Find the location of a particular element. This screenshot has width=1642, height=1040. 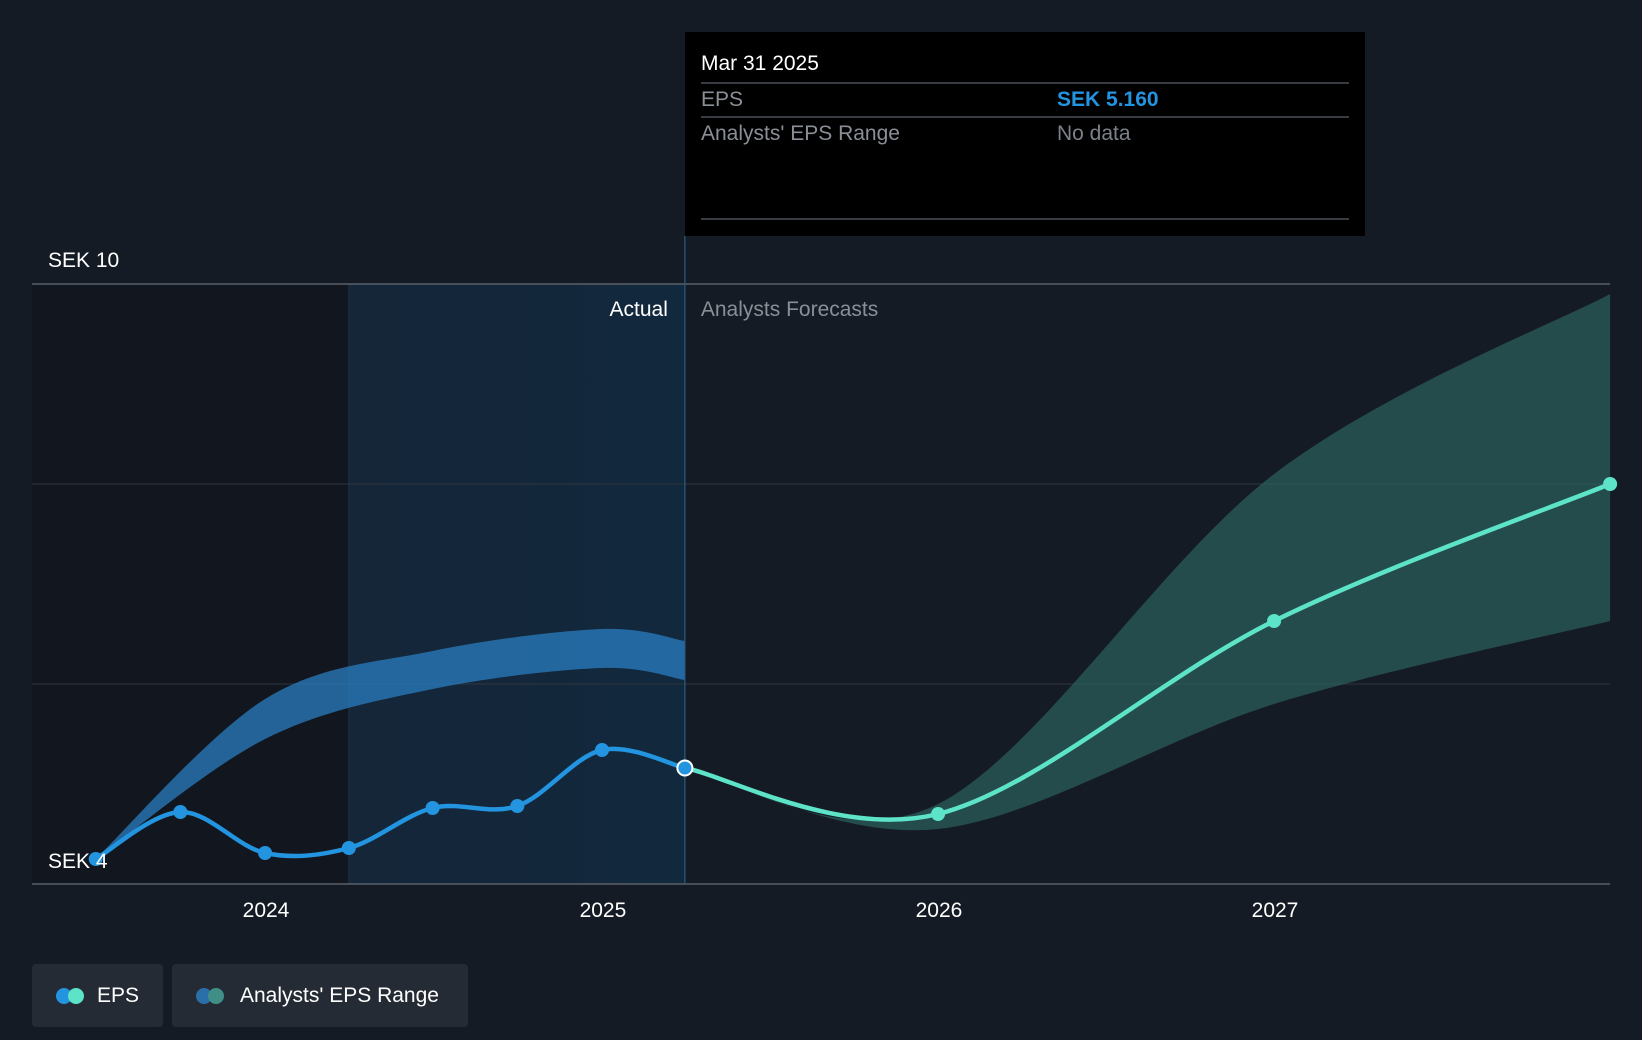

tooltip-box is located at coordinates (1025, 134).